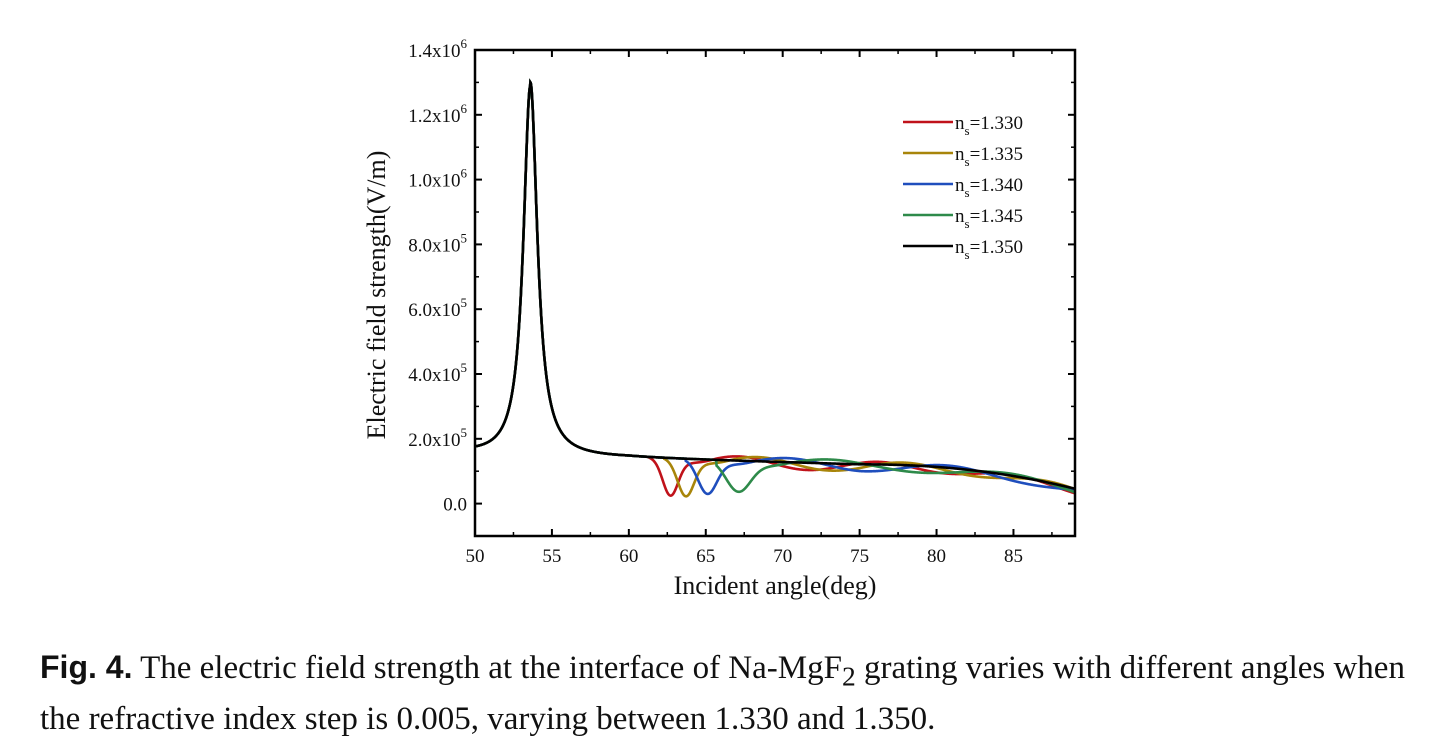 Image resolution: width=1440 pixels, height=756 pixels. Describe the element at coordinates (782, 556) in the screenshot. I see `x-tick-label: 70` at that location.